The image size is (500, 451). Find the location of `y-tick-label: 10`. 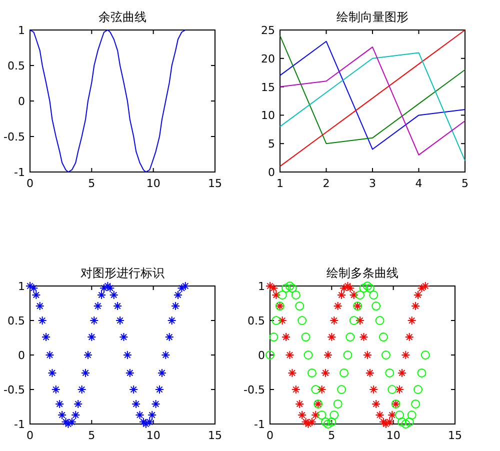

y-tick-label: 10 is located at coordinates (268, 115).